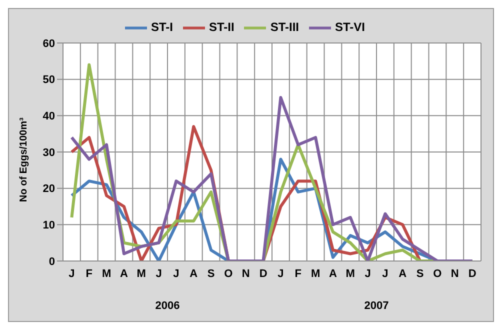 The height and width of the screenshot is (328, 500). I want to click on y-tick-label: 10, so click(48, 226).